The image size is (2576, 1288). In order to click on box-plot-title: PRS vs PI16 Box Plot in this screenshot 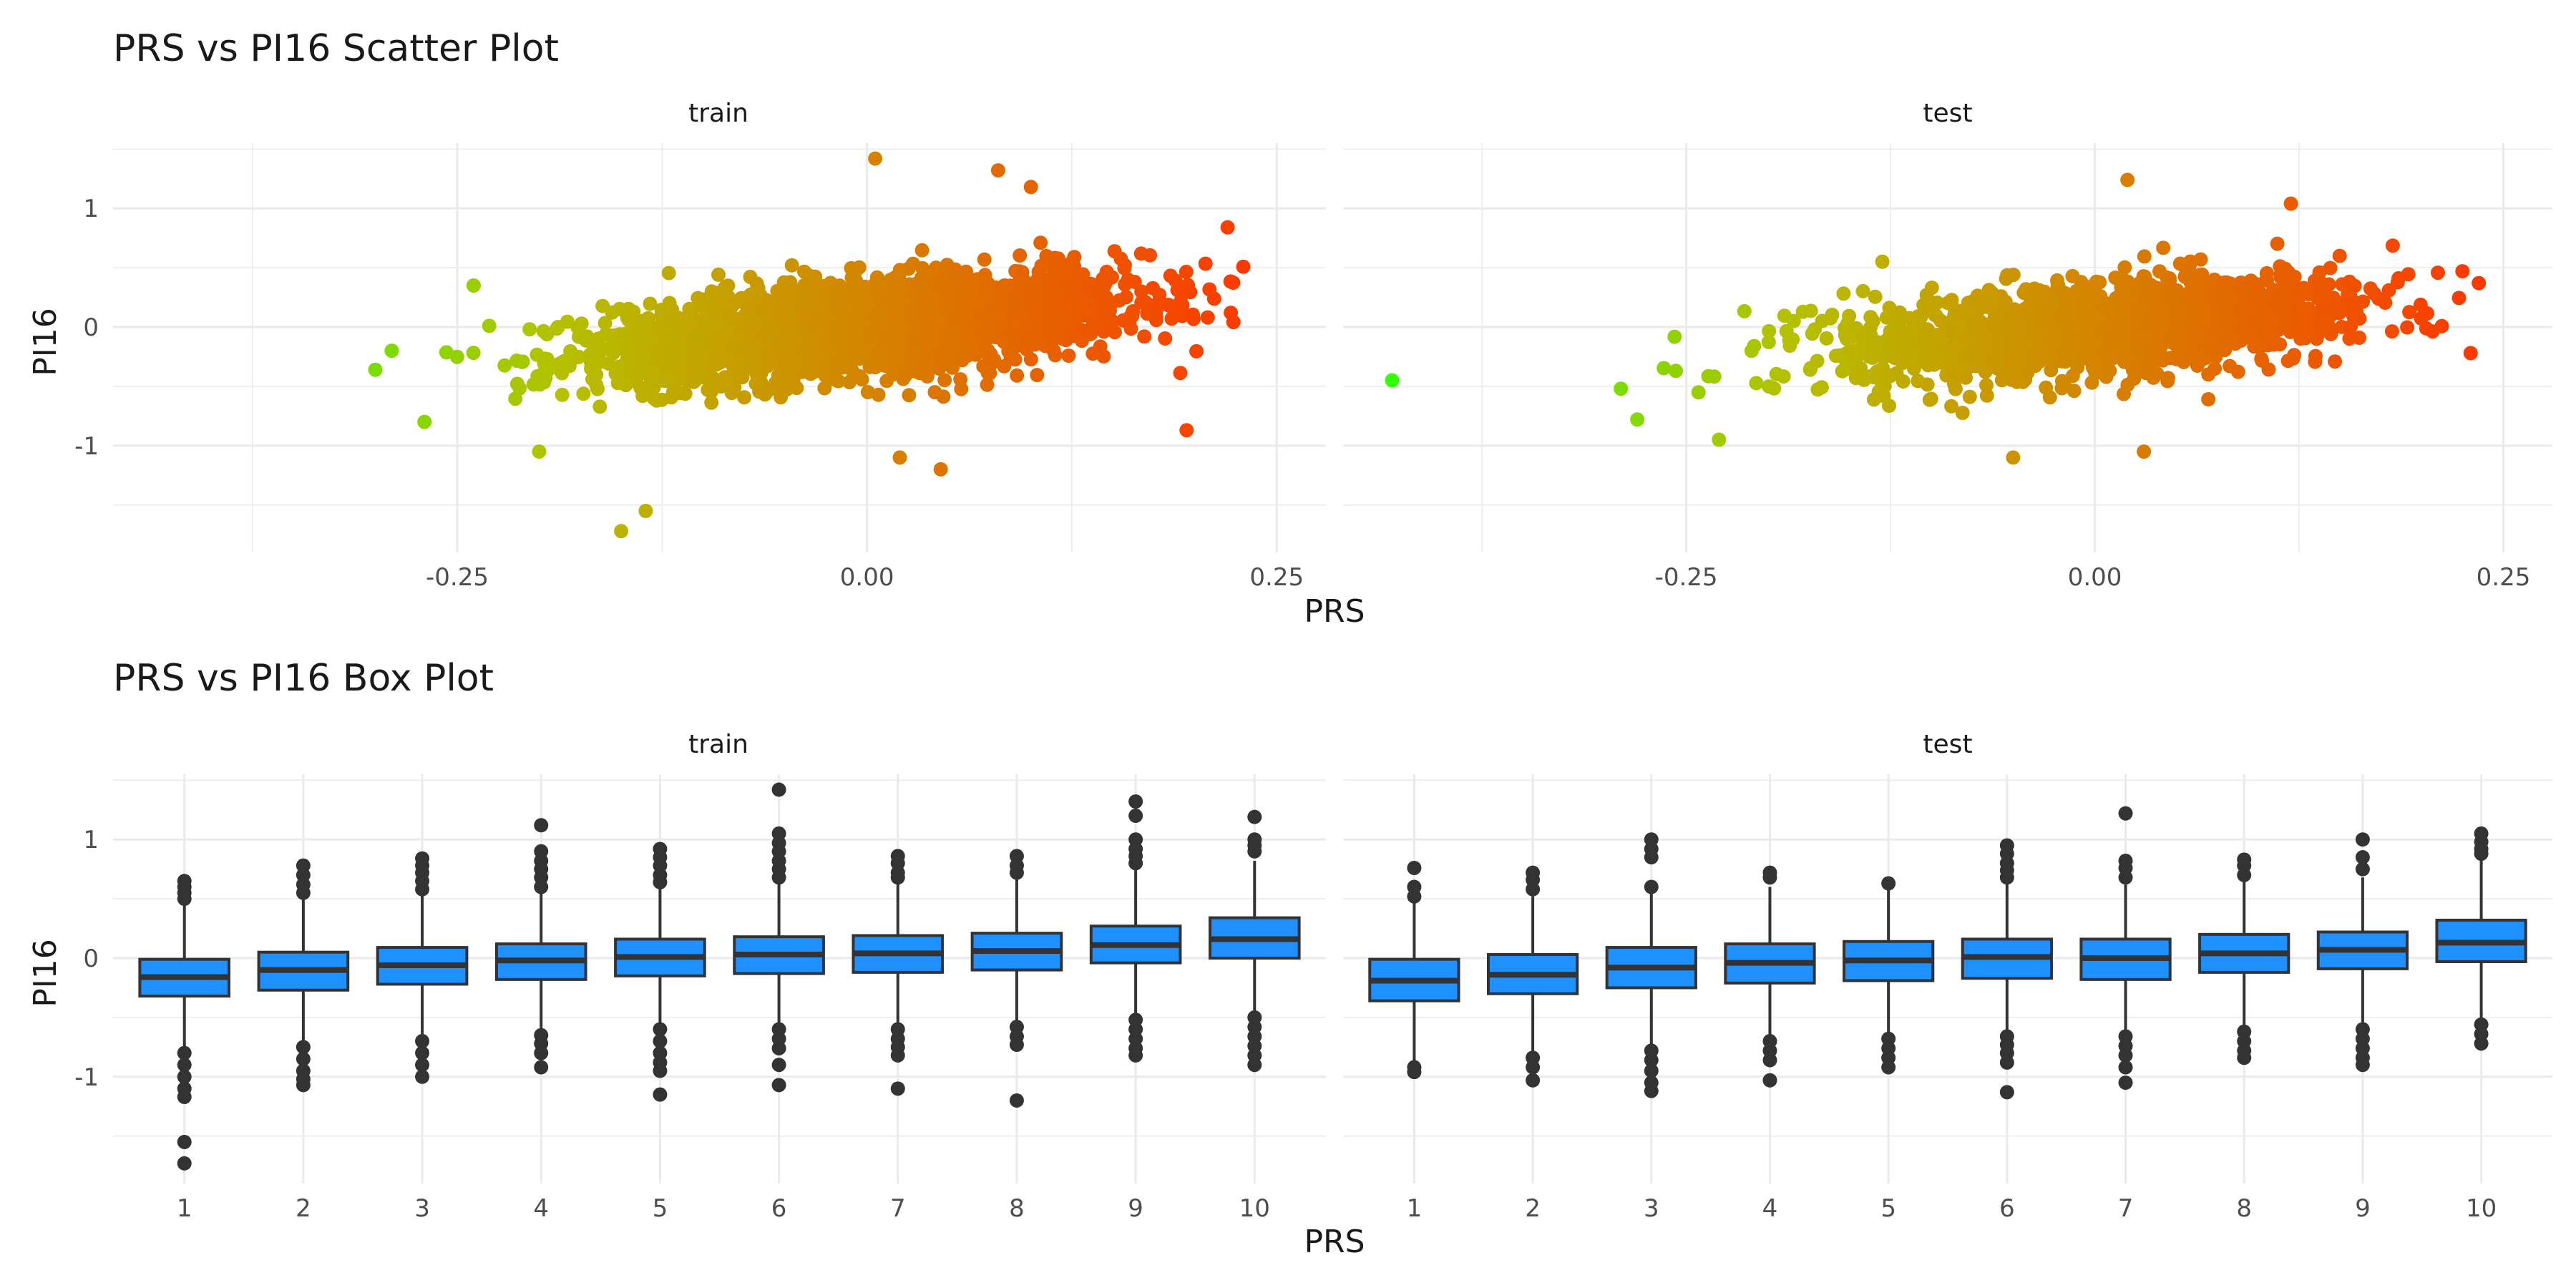, I will do `click(303, 678)`.